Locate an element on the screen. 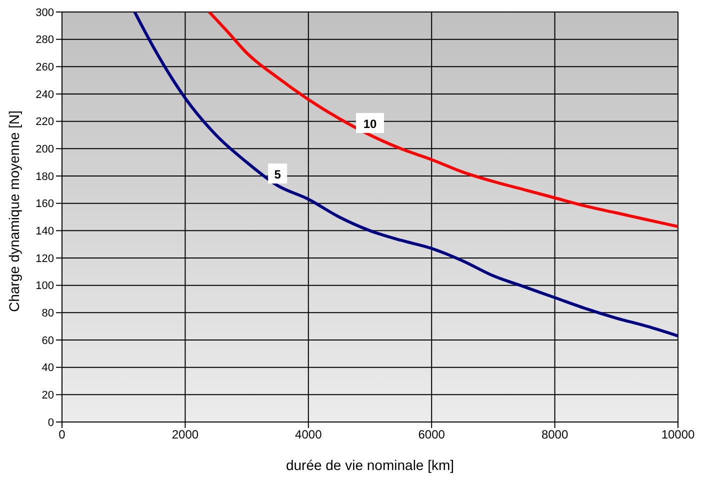 This screenshot has height=502, width=702. y-tick-label: 220 is located at coordinates (45, 122).